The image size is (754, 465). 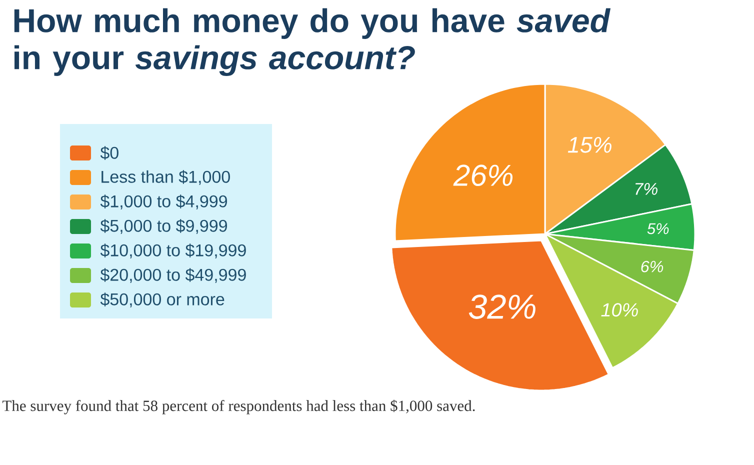 What do you see at coordinates (163, 226) in the screenshot?
I see `legend-label: $5,000 to $9,999` at bounding box center [163, 226].